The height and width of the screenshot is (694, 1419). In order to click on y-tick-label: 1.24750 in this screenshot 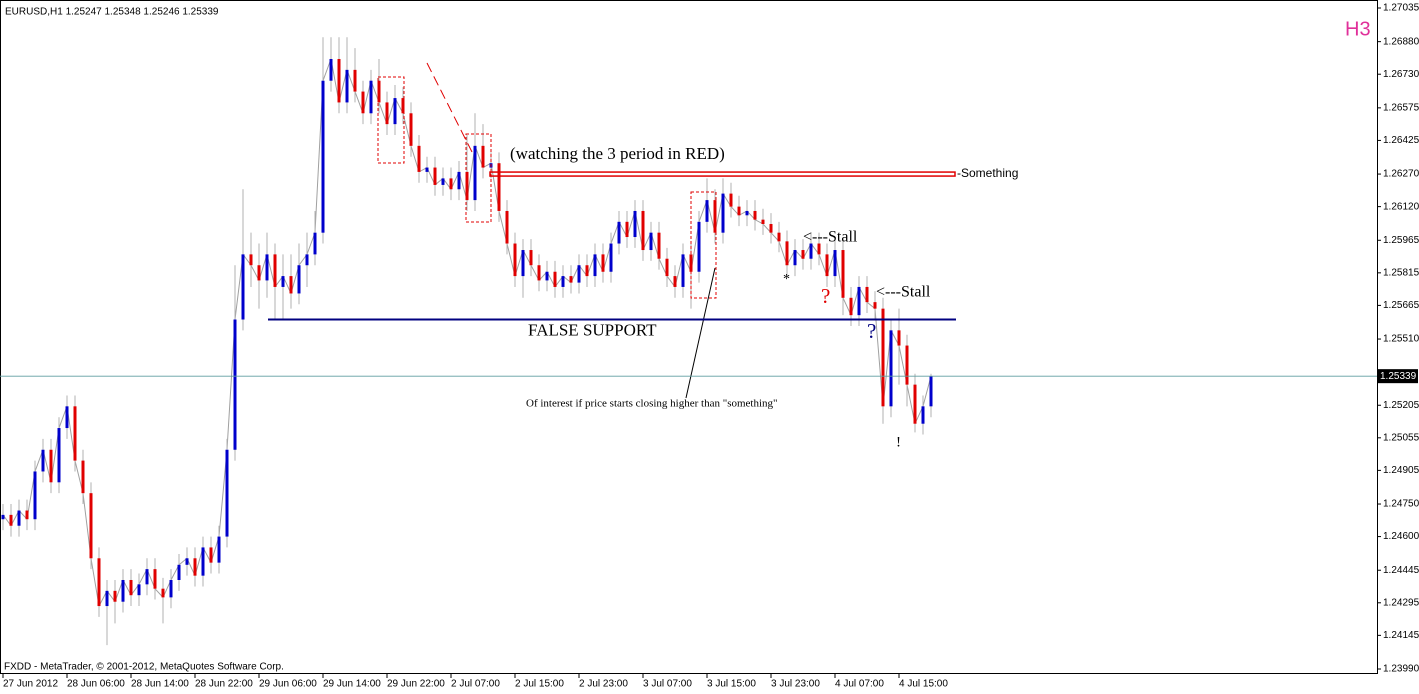, I will do `click(1401, 504)`.